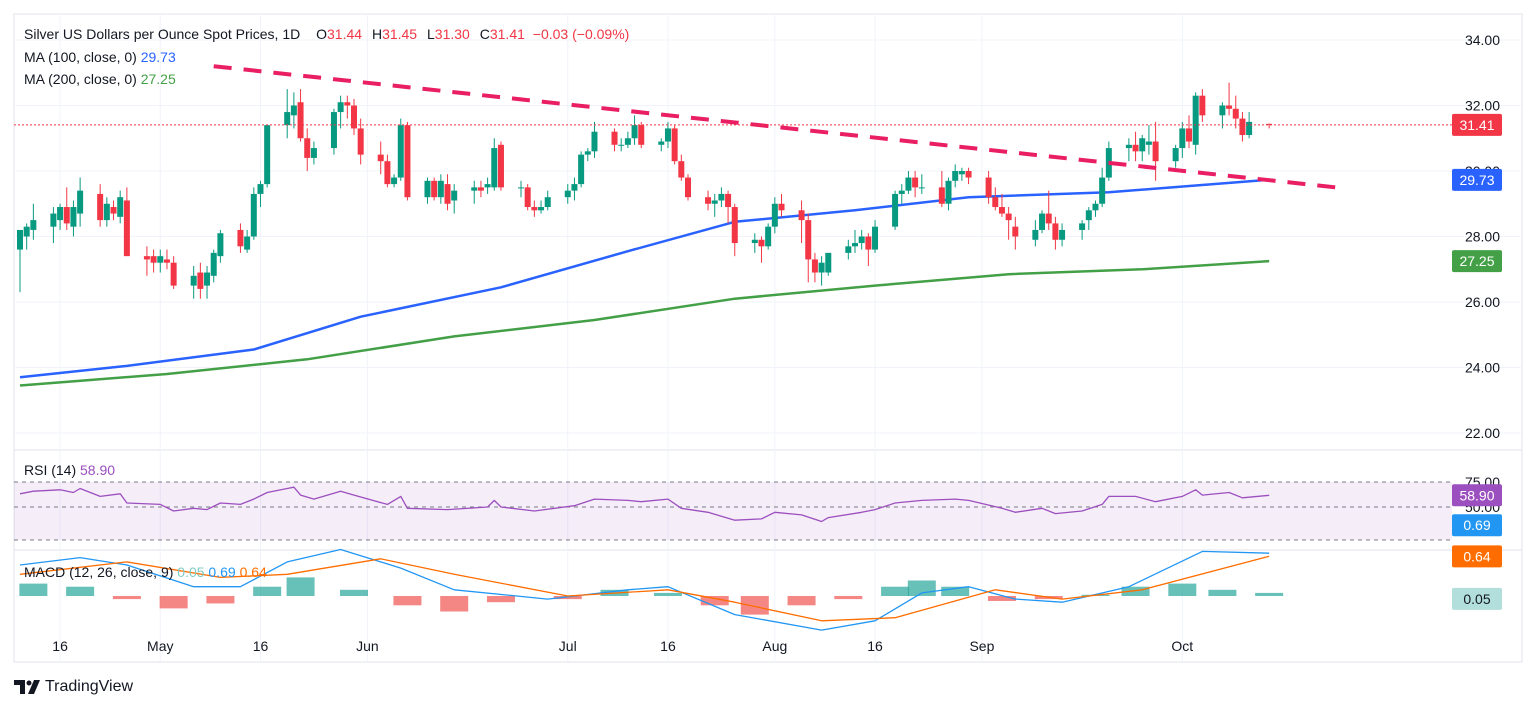 The width and height of the screenshot is (1536, 711). What do you see at coordinates (484, 34) in the screenshot?
I see `close-label: C` at bounding box center [484, 34].